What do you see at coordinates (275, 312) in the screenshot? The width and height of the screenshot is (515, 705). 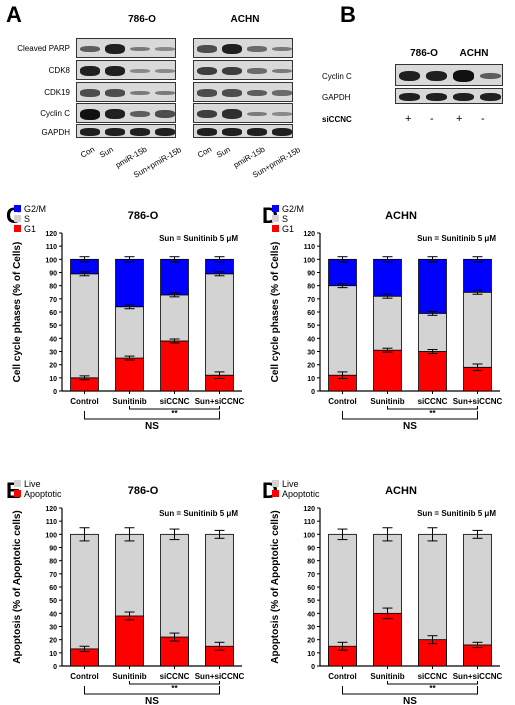 I see `y-axis-label: Cell cycle phases (% of Cells)` at bounding box center [275, 312].